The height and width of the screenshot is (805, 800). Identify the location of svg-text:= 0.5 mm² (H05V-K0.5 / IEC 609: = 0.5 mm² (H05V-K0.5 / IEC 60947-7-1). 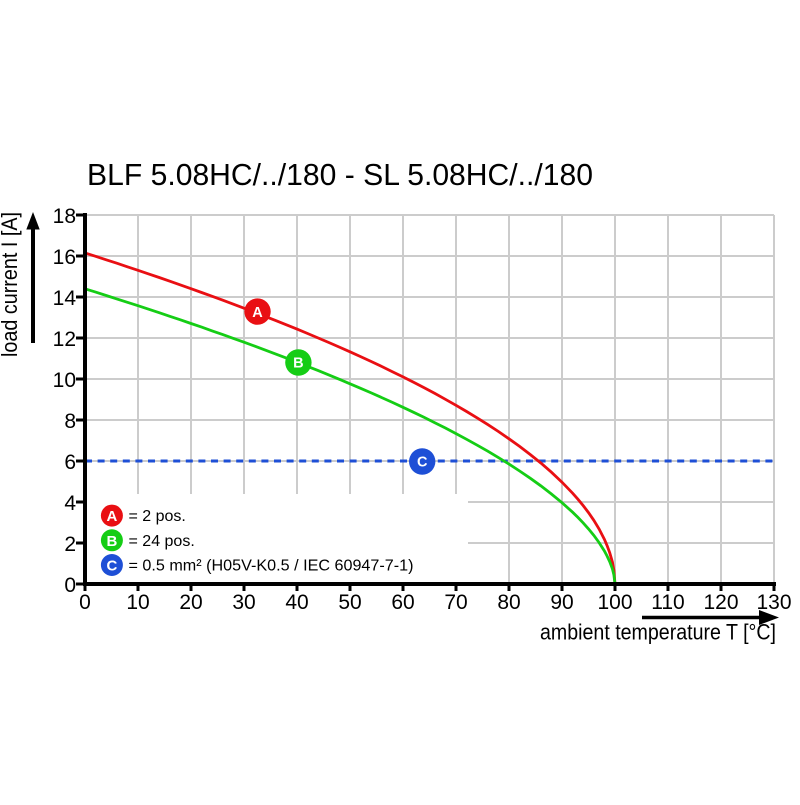
(271, 566).